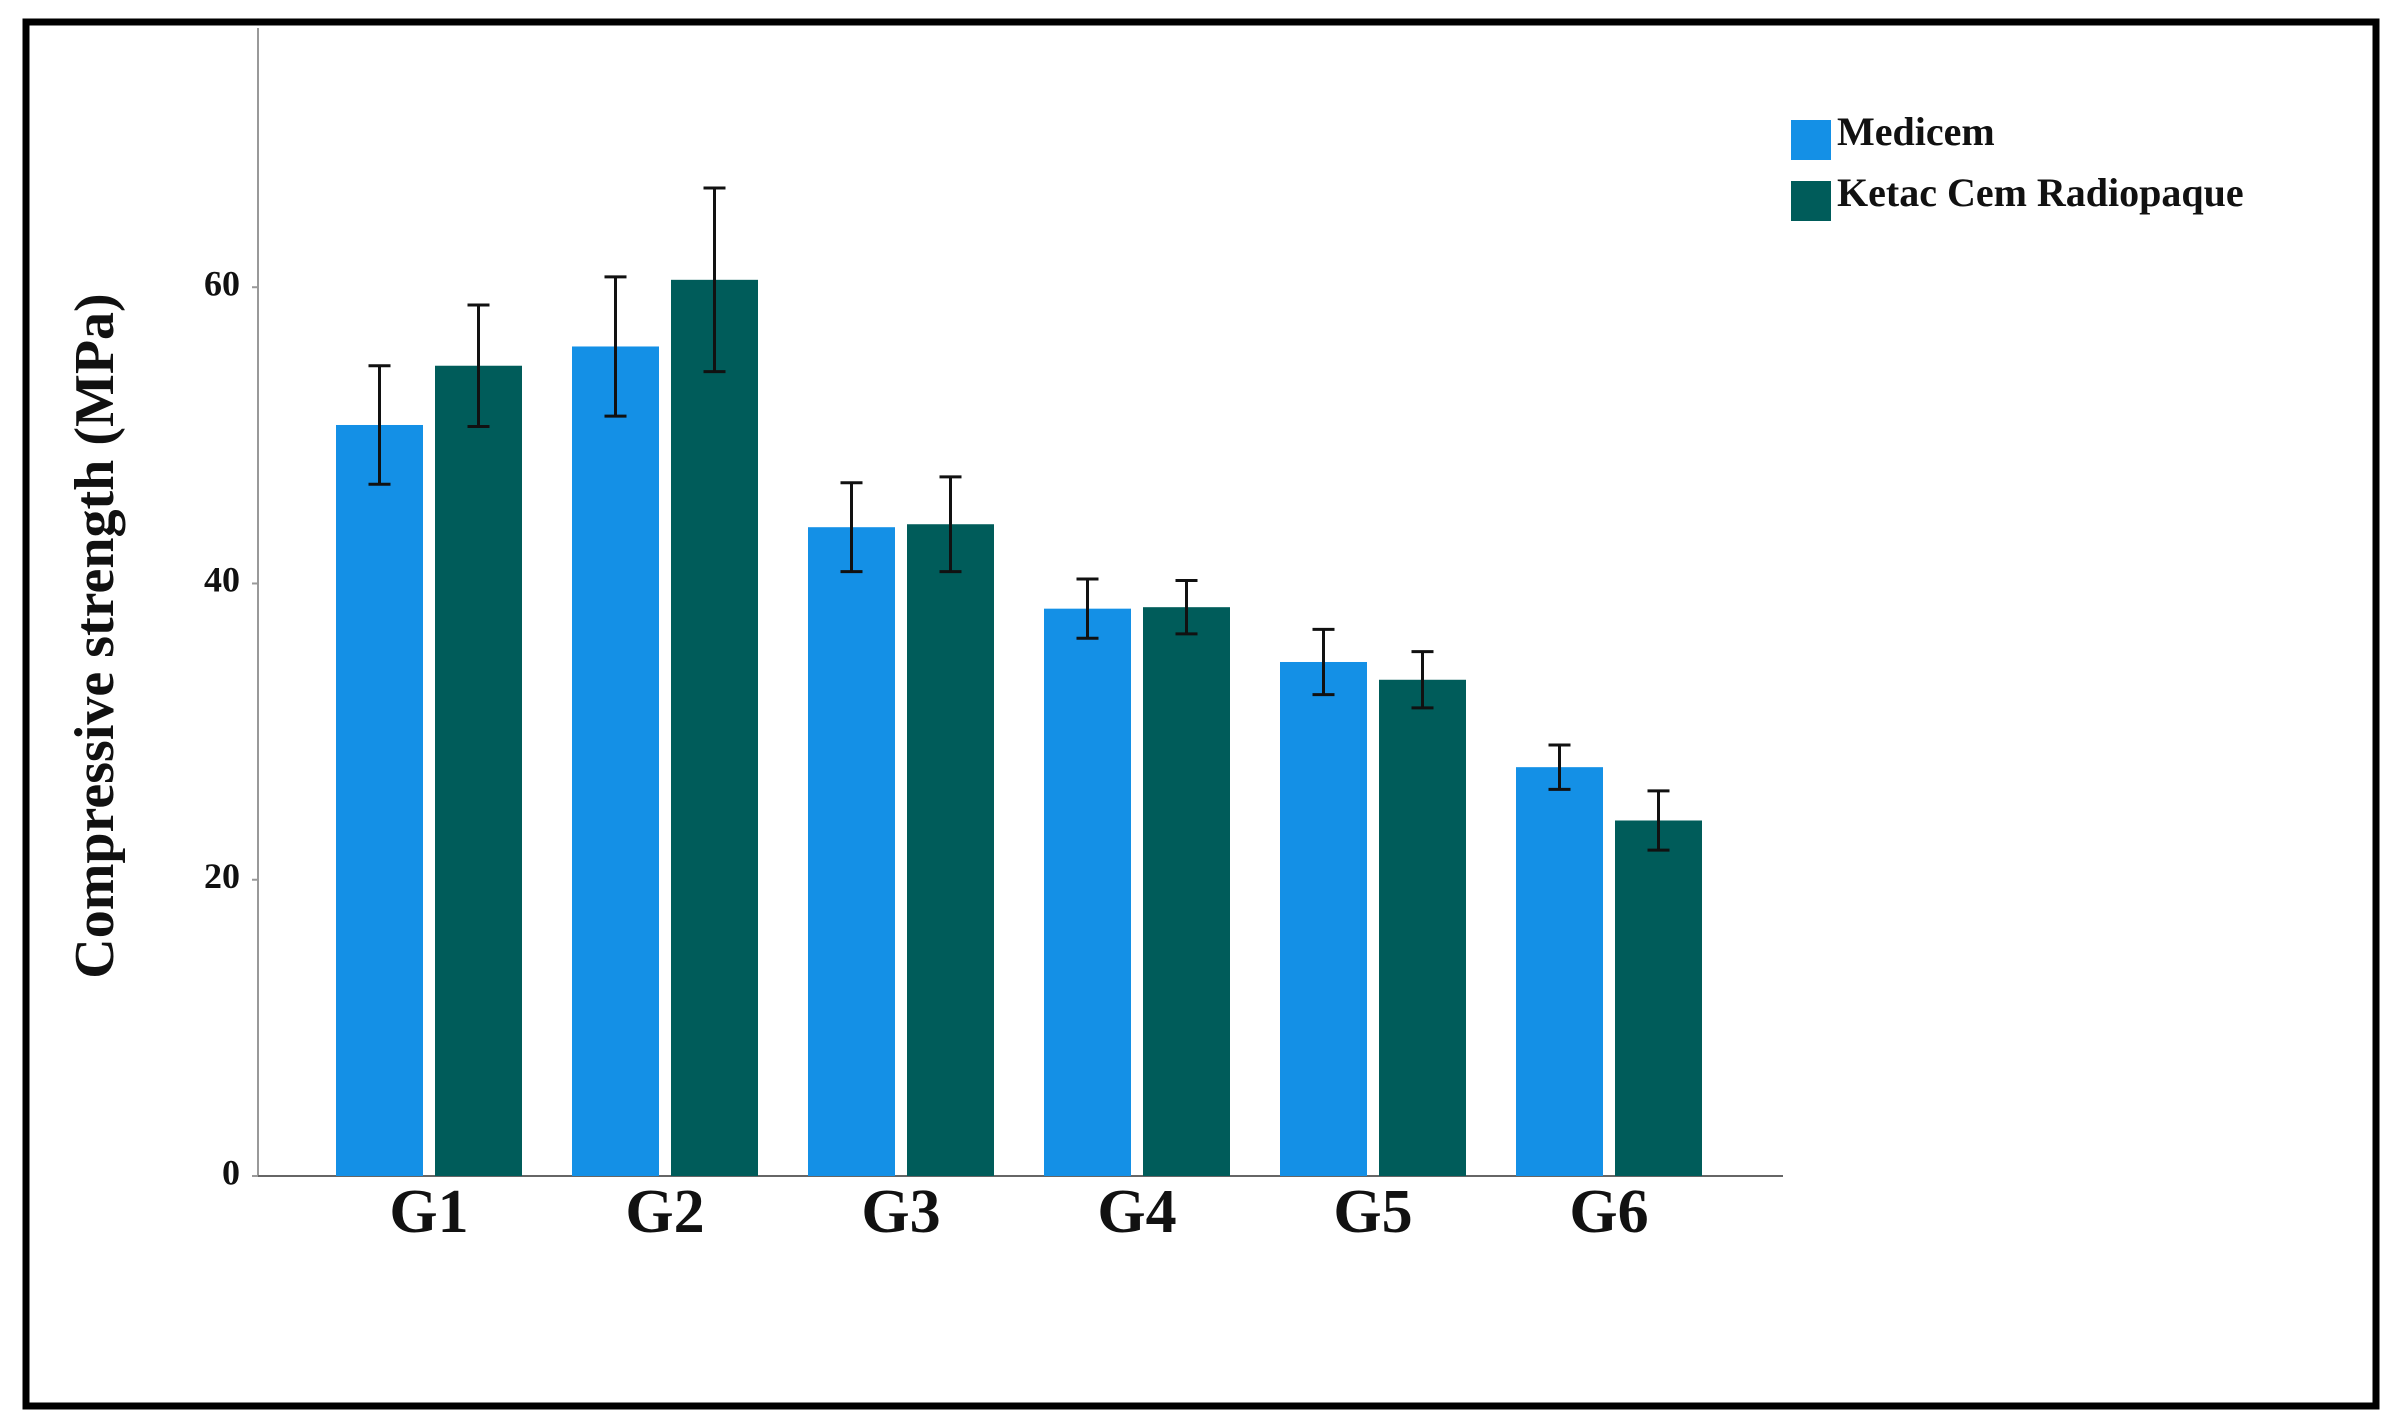  What do you see at coordinates (2040, 192) in the screenshot?
I see `legend-label: Ketac Cem Radiopaque` at bounding box center [2040, 192].